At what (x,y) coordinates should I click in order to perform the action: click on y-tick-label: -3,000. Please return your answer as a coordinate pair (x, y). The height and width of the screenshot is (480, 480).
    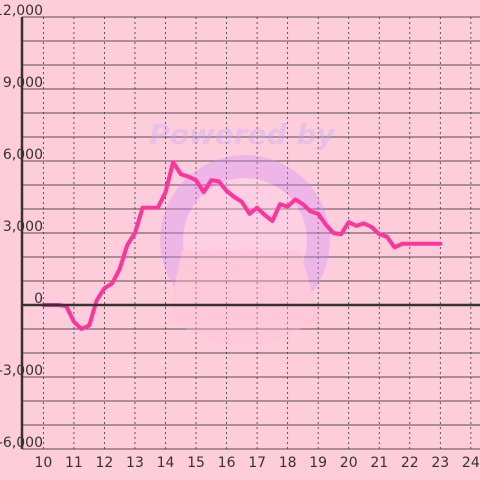
    Looking at the image, I should click on (21, 371).